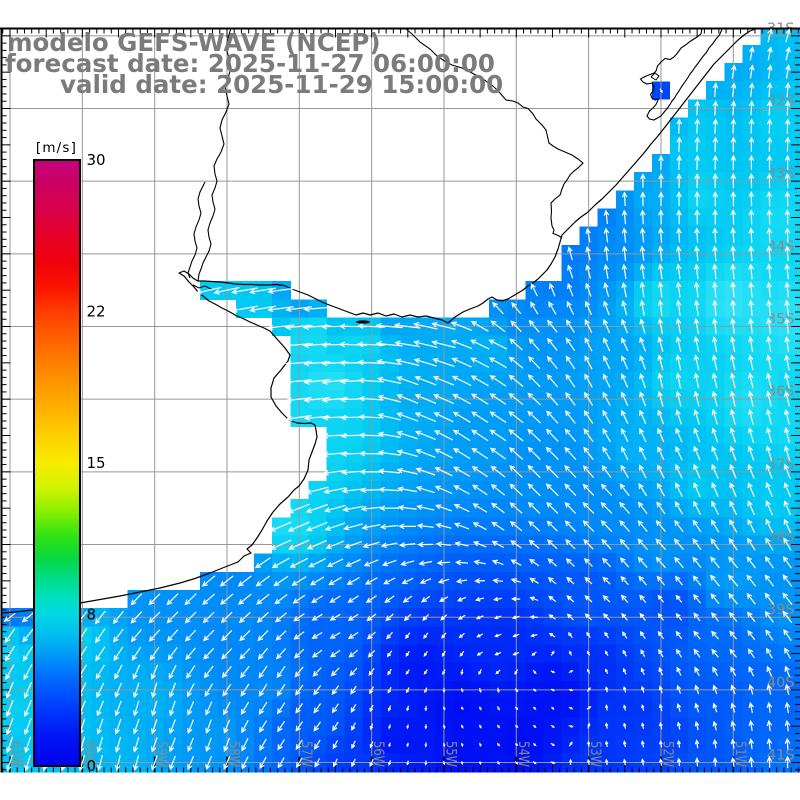 The image size is (800, 800). Describe the element at coordinates (233, 754) in the screenshot. I see `lon-label: 58W` at that location.